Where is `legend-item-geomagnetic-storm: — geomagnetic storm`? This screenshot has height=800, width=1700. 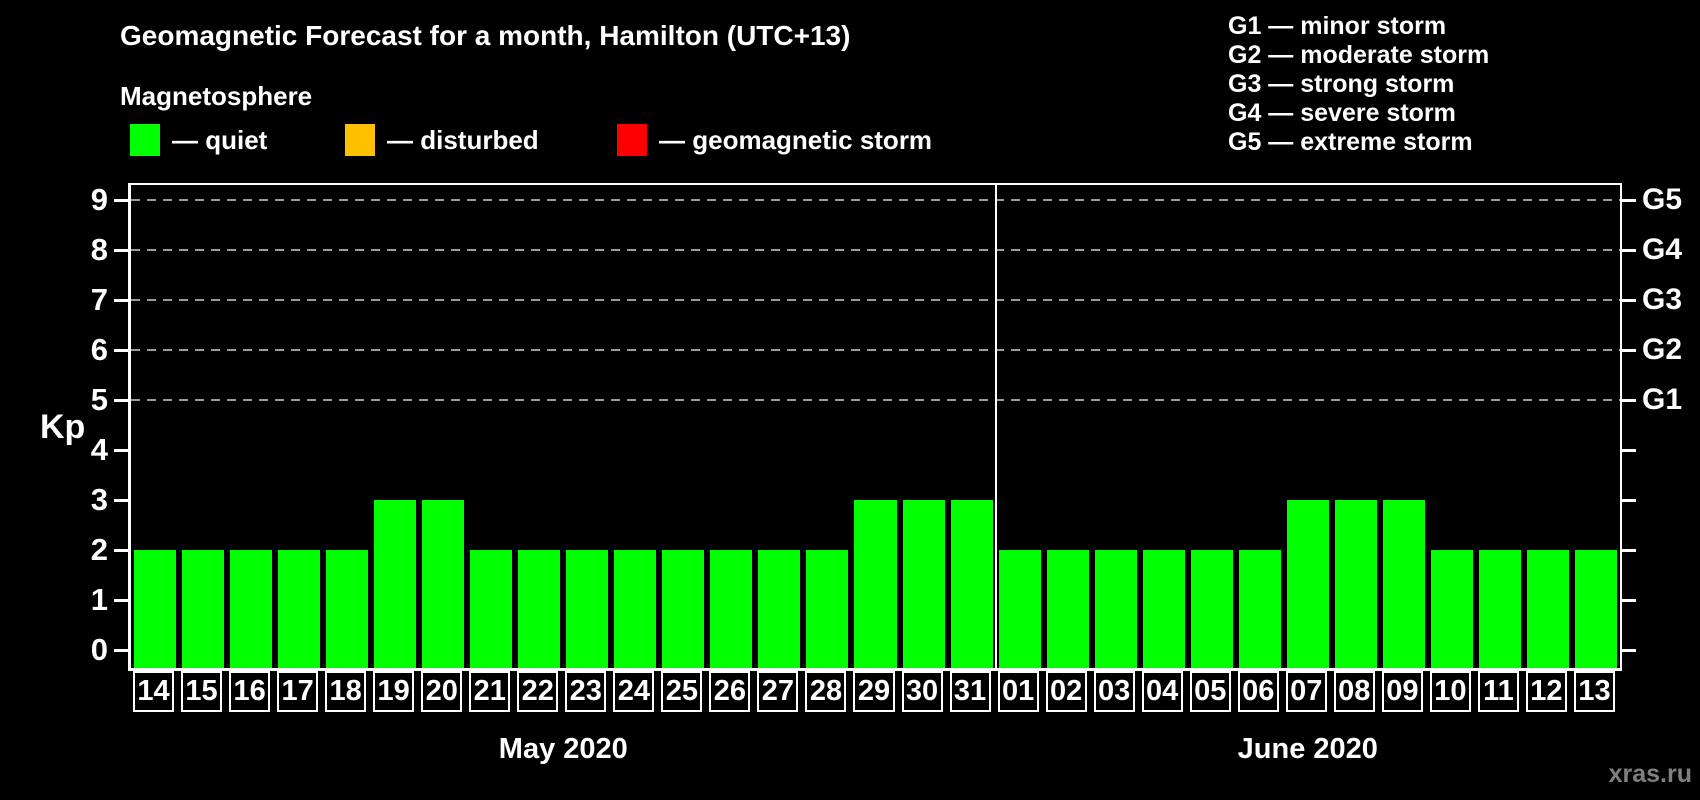
legend-item-geomagnetic-storm: — geomagnetic storm is located at coordinates (774, 140).